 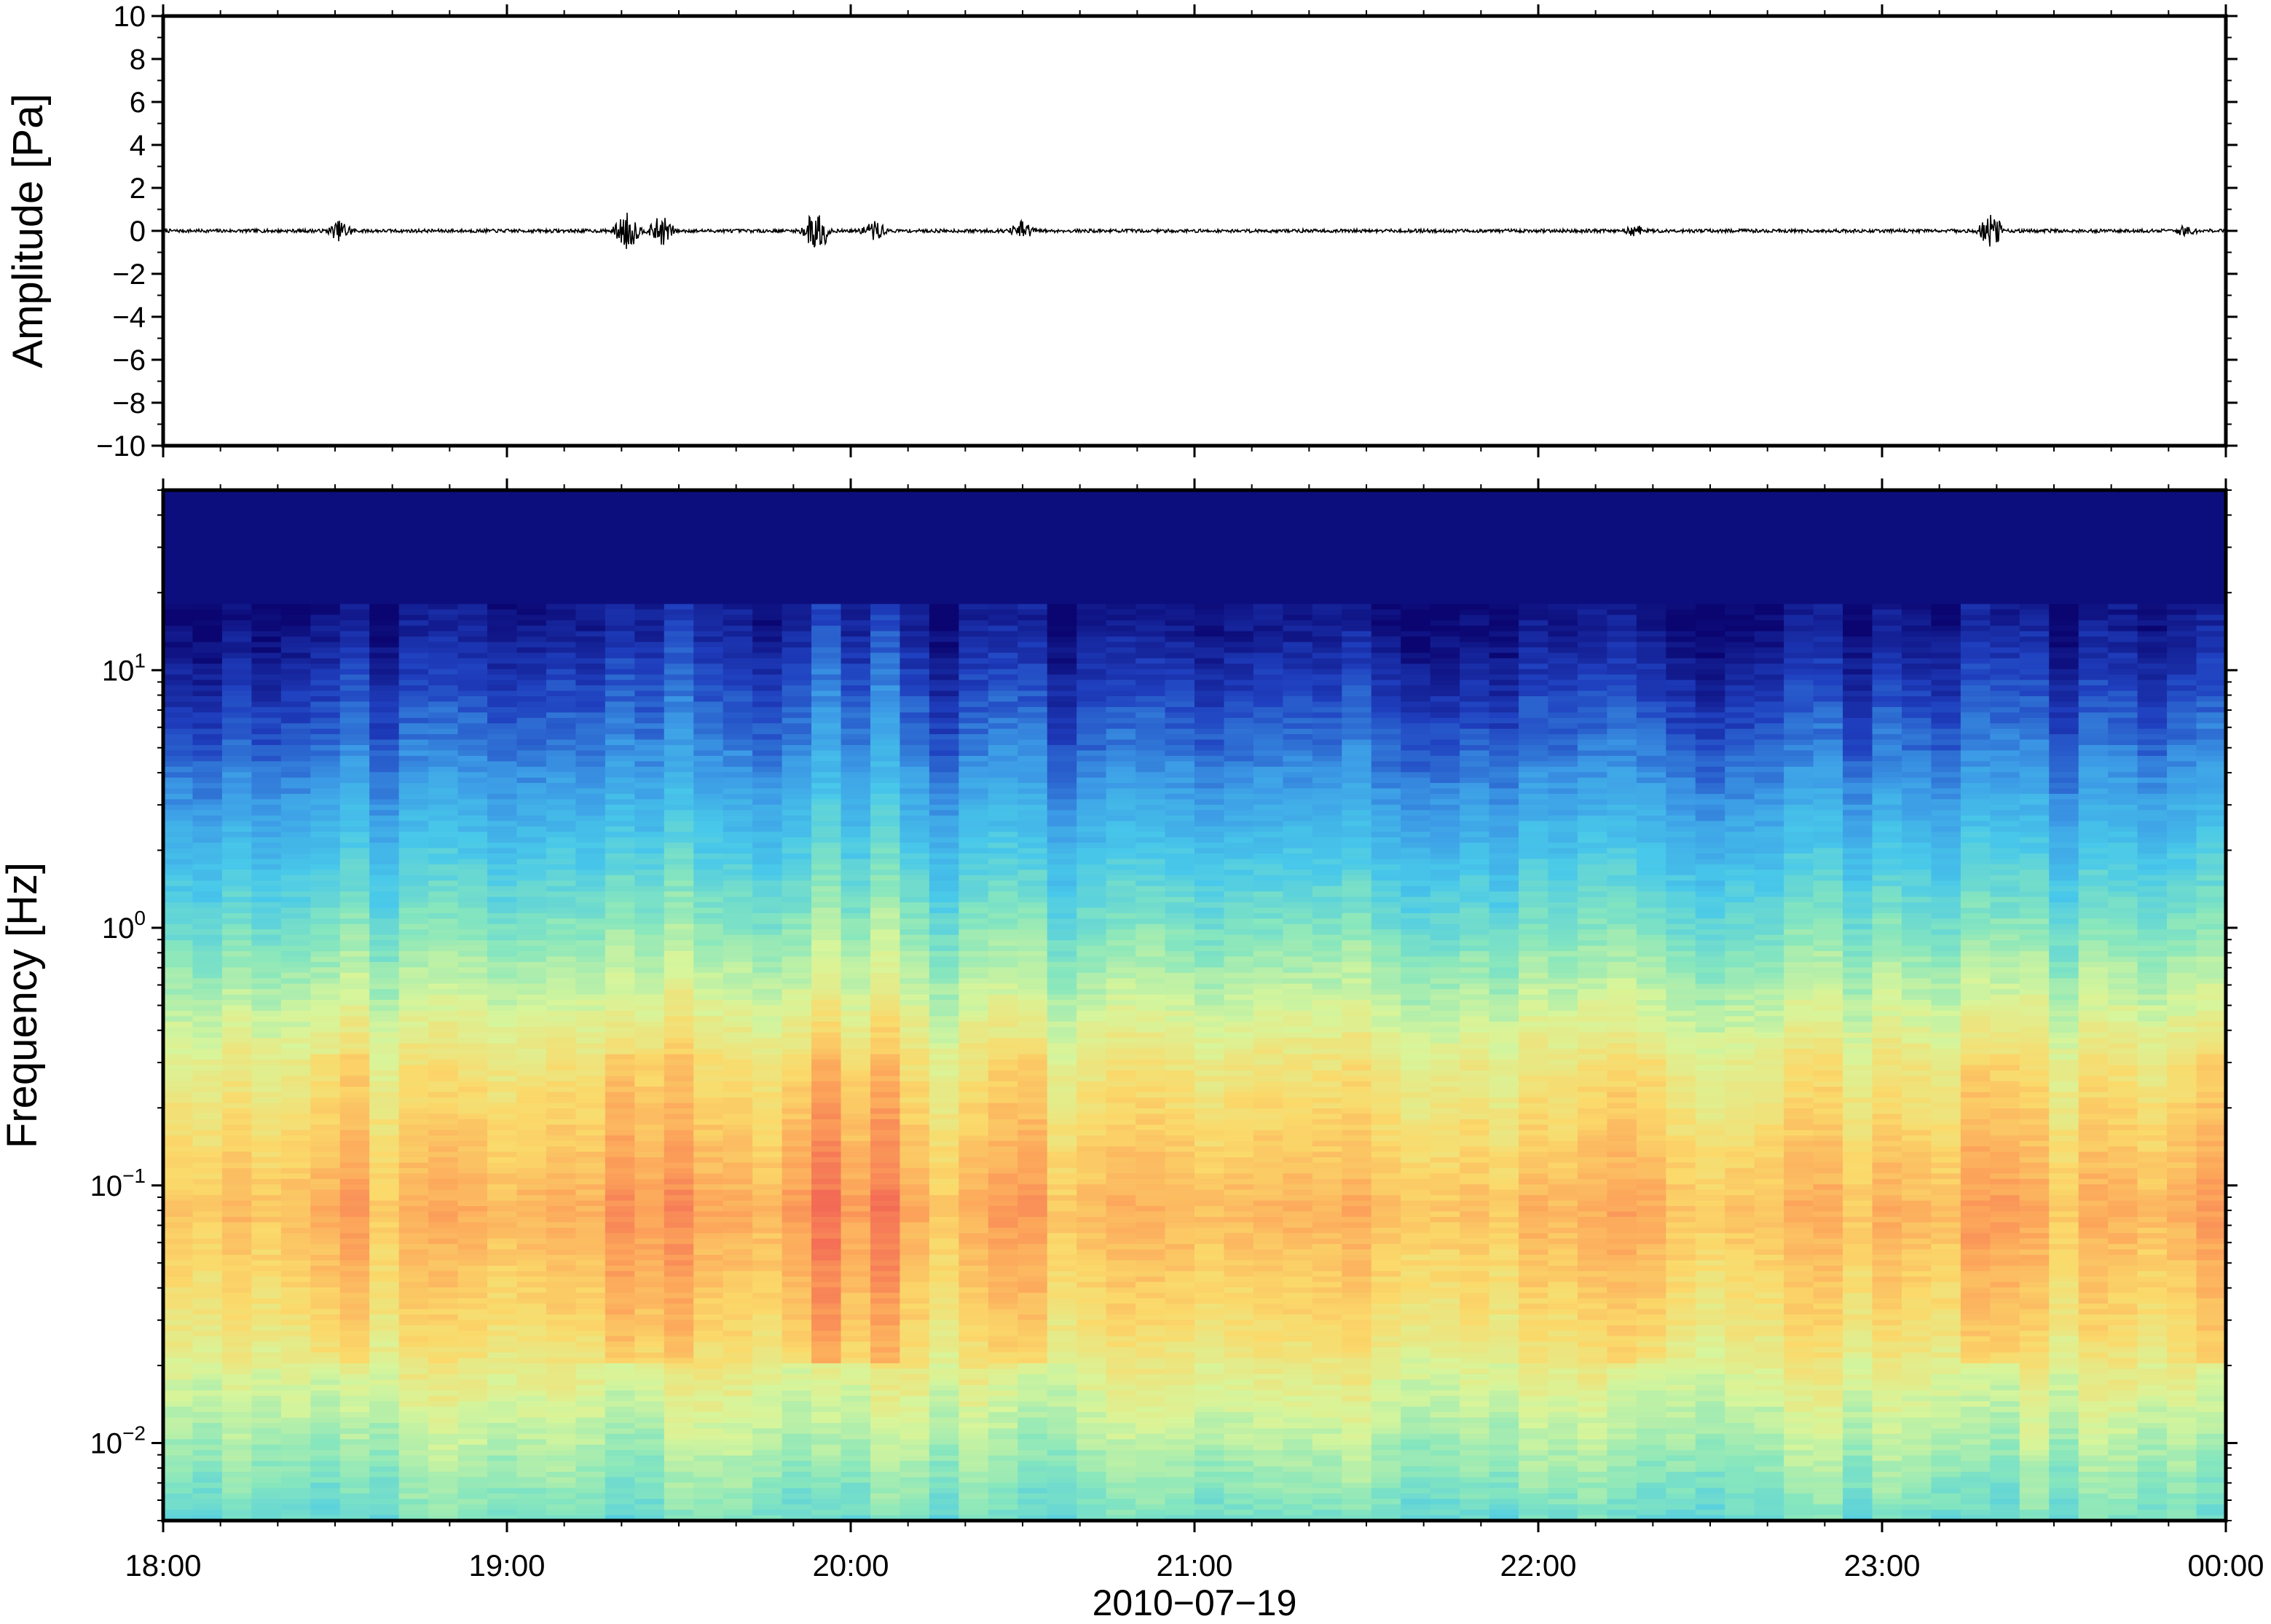 What do you see at coordinates (129, 275) in the screenshot?
I see `amplitude-y-tick-label: −2` at bounding box center [129, 275].